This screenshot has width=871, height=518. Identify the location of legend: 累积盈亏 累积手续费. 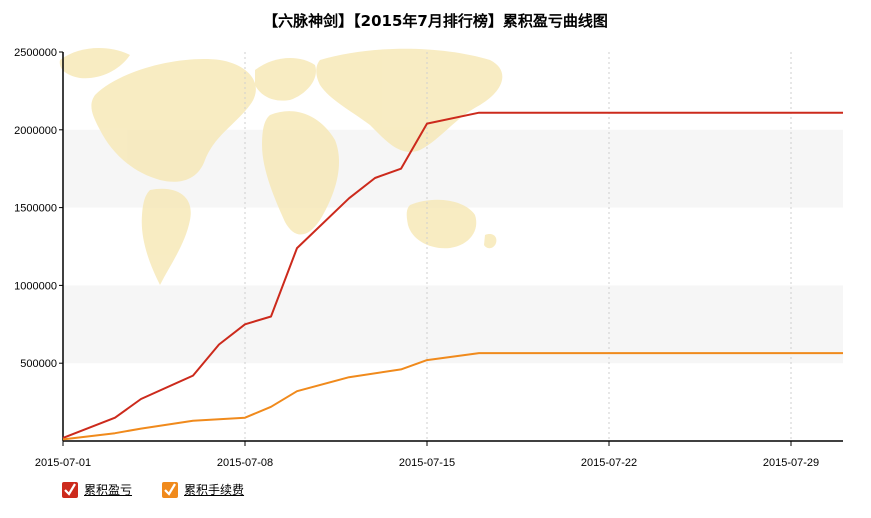
(153, 489).